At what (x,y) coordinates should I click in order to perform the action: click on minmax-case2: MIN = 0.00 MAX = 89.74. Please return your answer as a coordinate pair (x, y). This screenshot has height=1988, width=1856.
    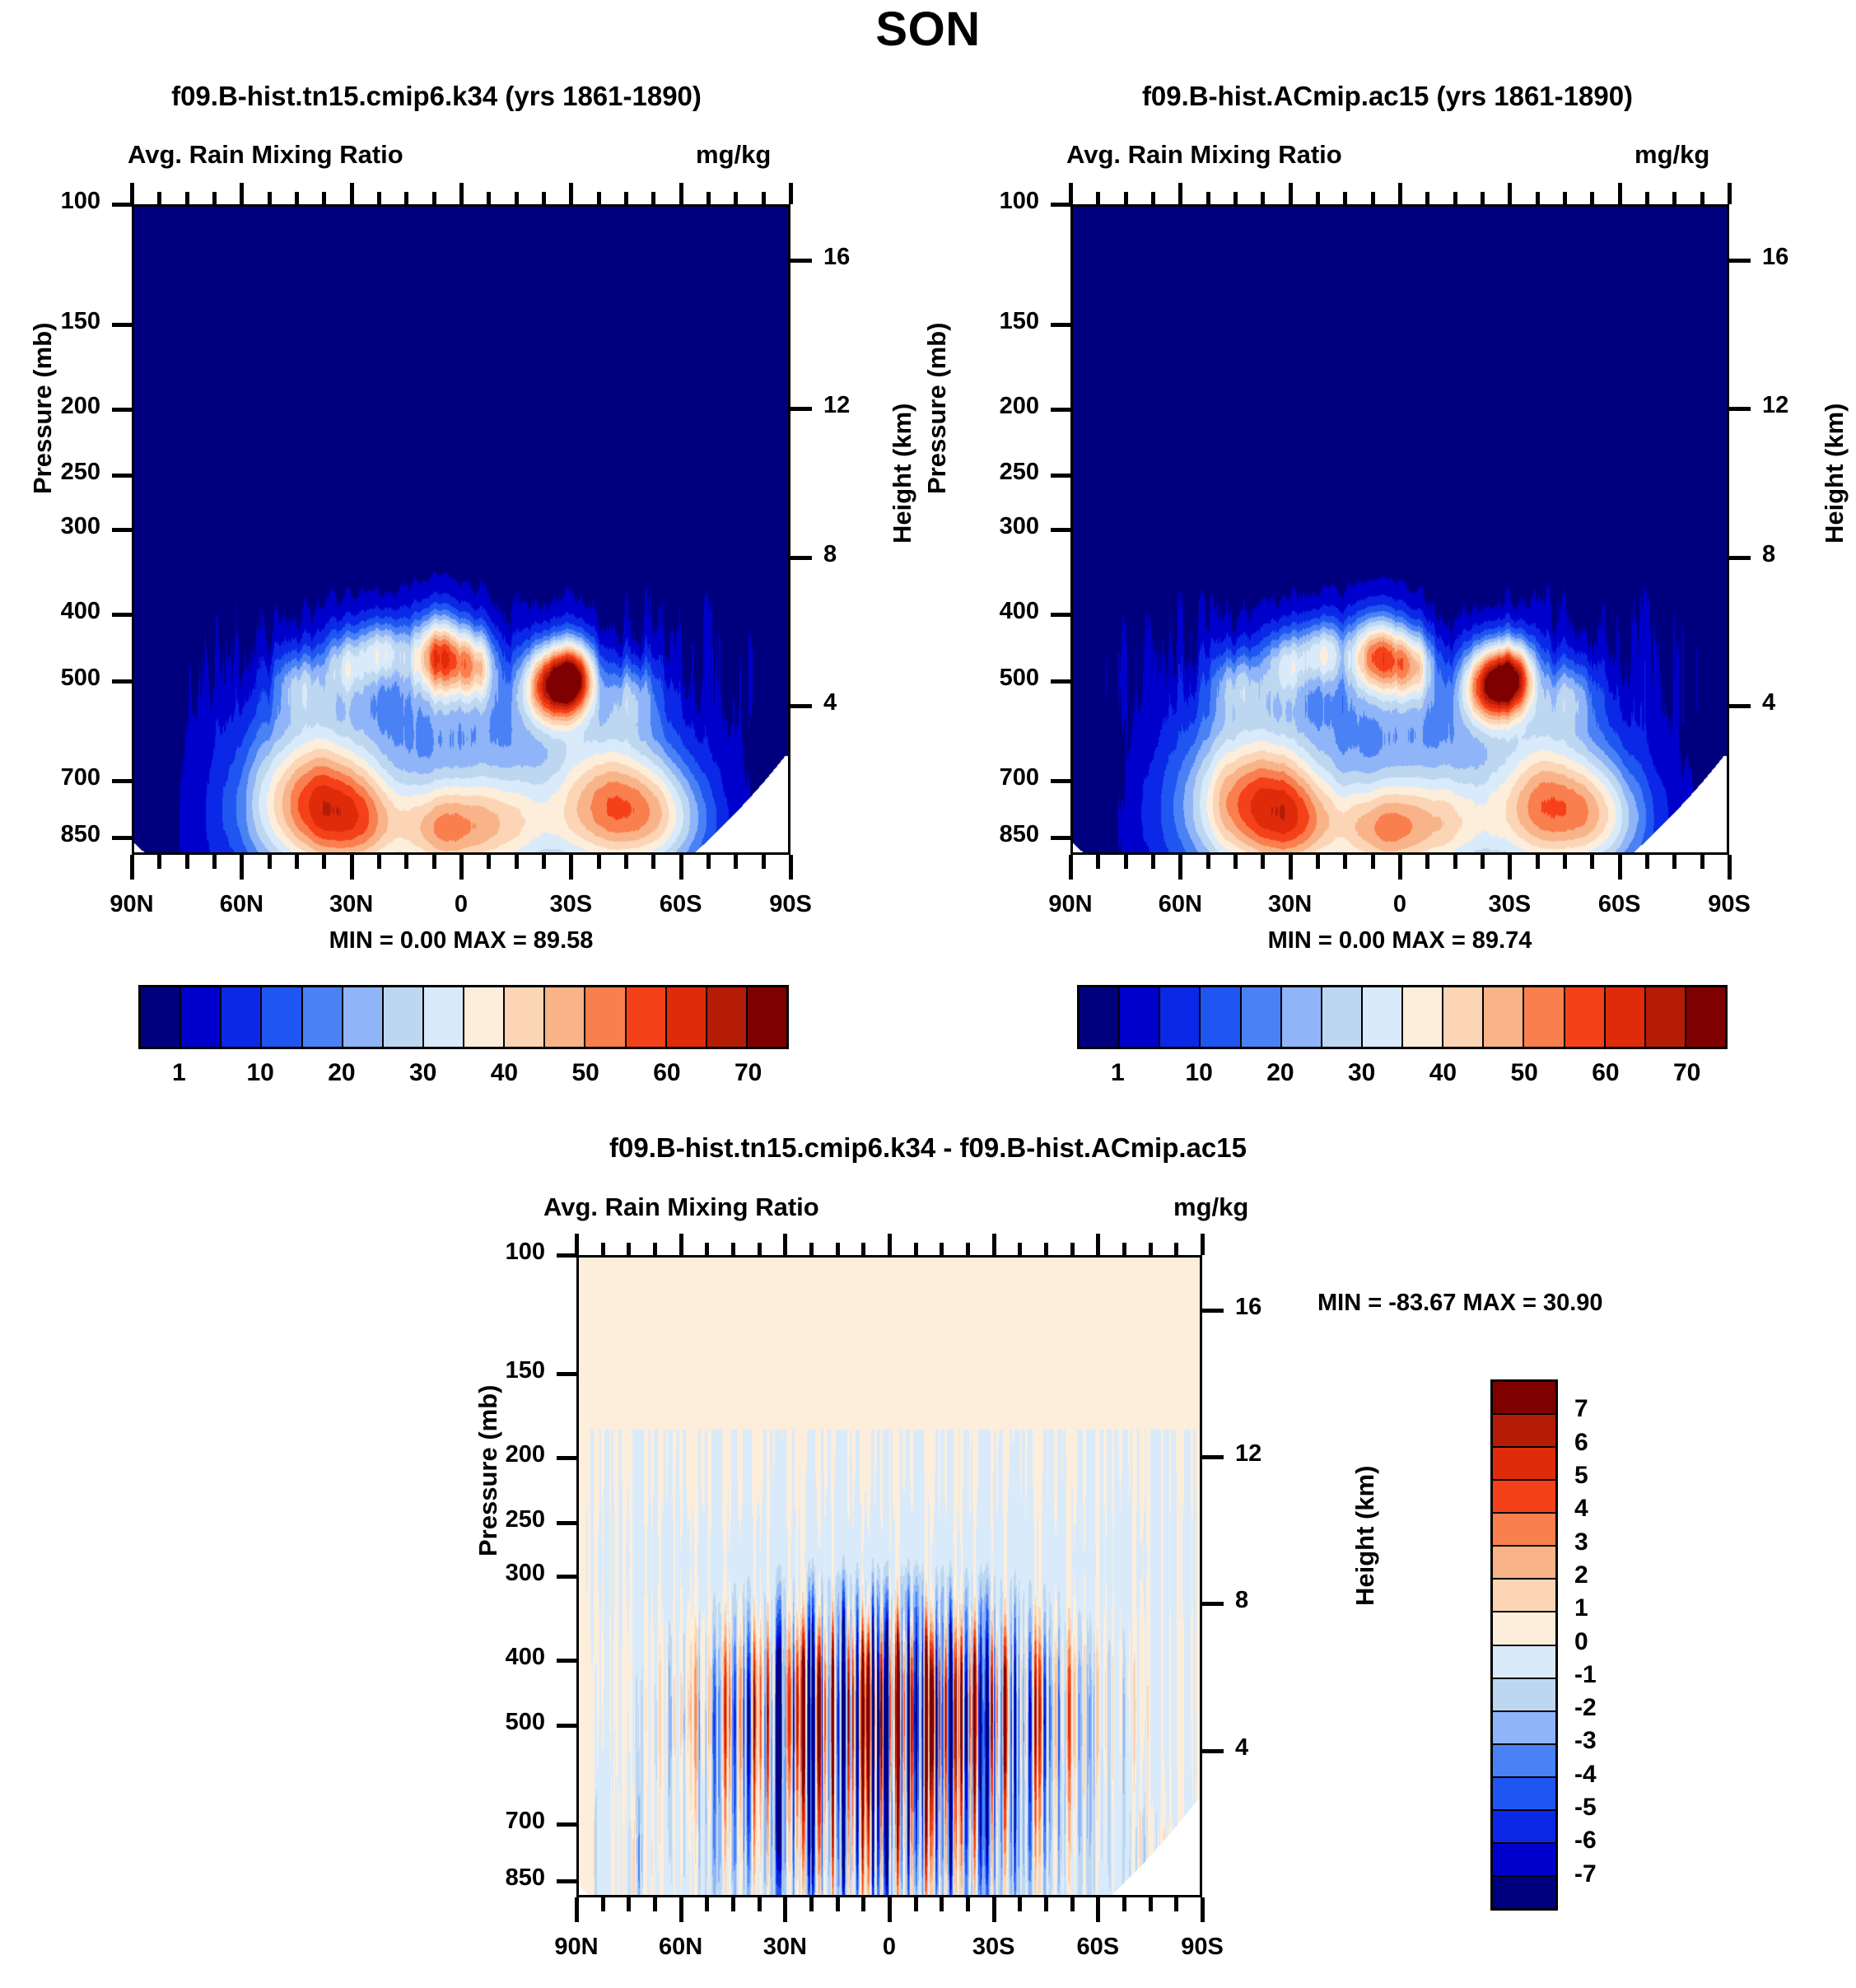
    Looking at the image, I should click on (1399, 940).